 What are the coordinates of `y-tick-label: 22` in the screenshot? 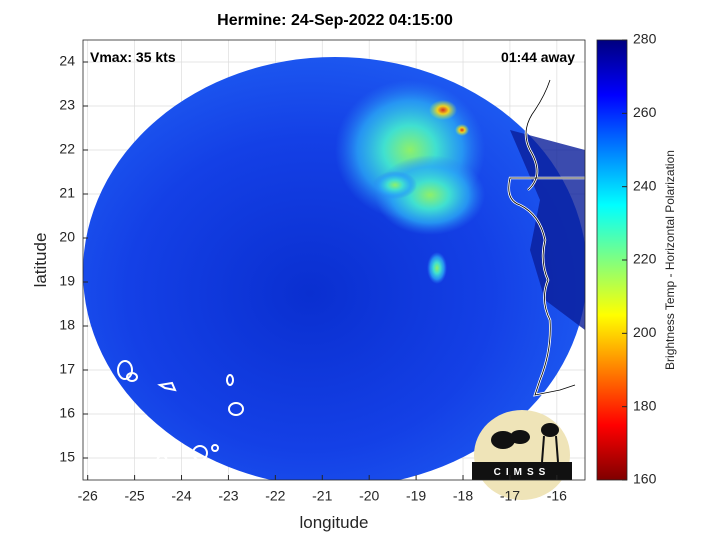 It's located at (67, 149).